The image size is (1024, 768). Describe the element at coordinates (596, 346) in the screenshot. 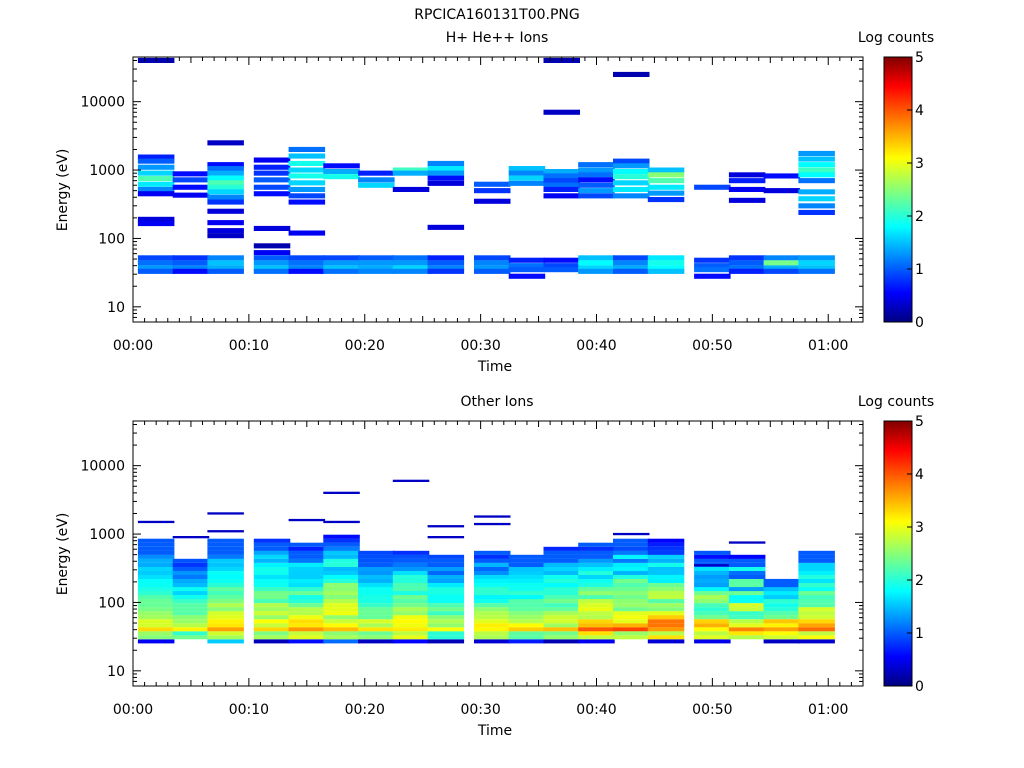

I see `x-tick-label: 00:40` at that location.